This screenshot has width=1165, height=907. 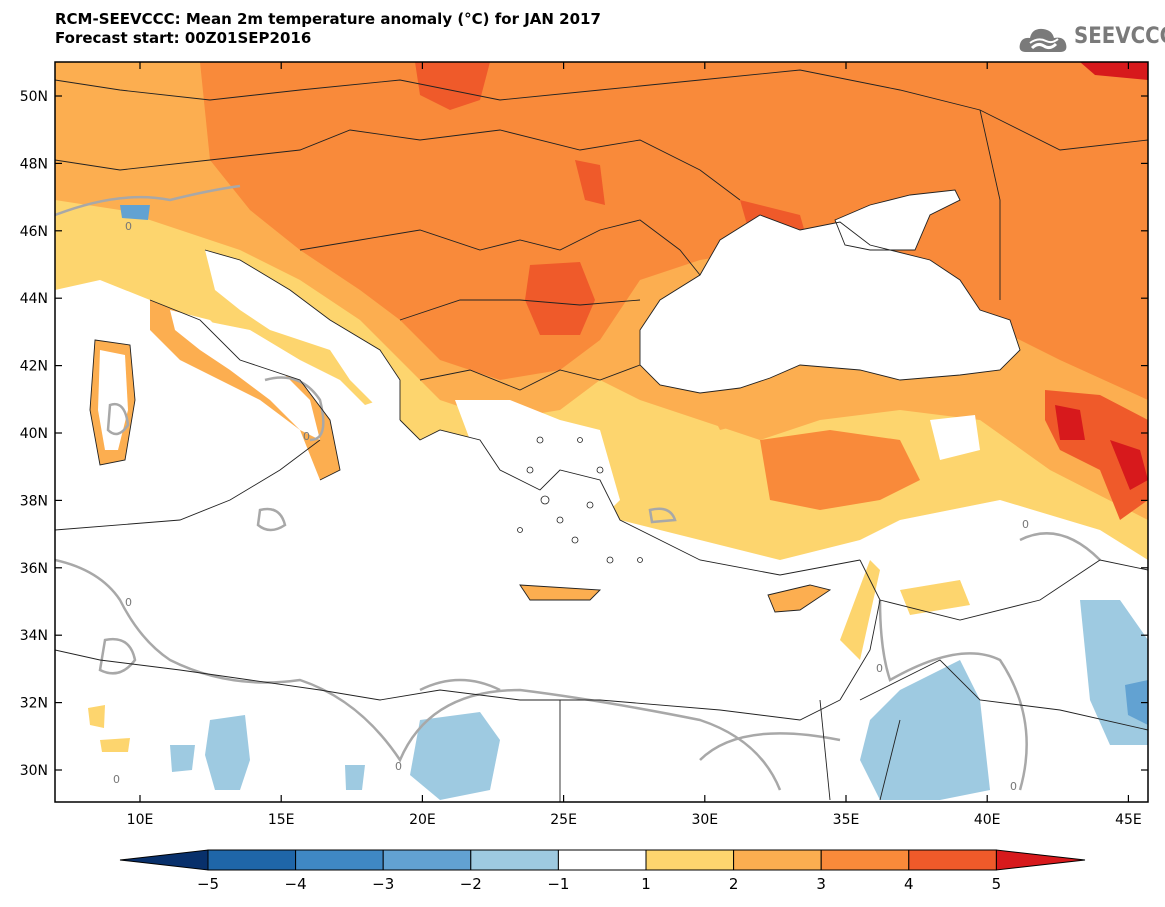 What do you see at coordinates (580, 500) in the screenshot?
I see `aegean-islands` at bounding box center [580, 500].